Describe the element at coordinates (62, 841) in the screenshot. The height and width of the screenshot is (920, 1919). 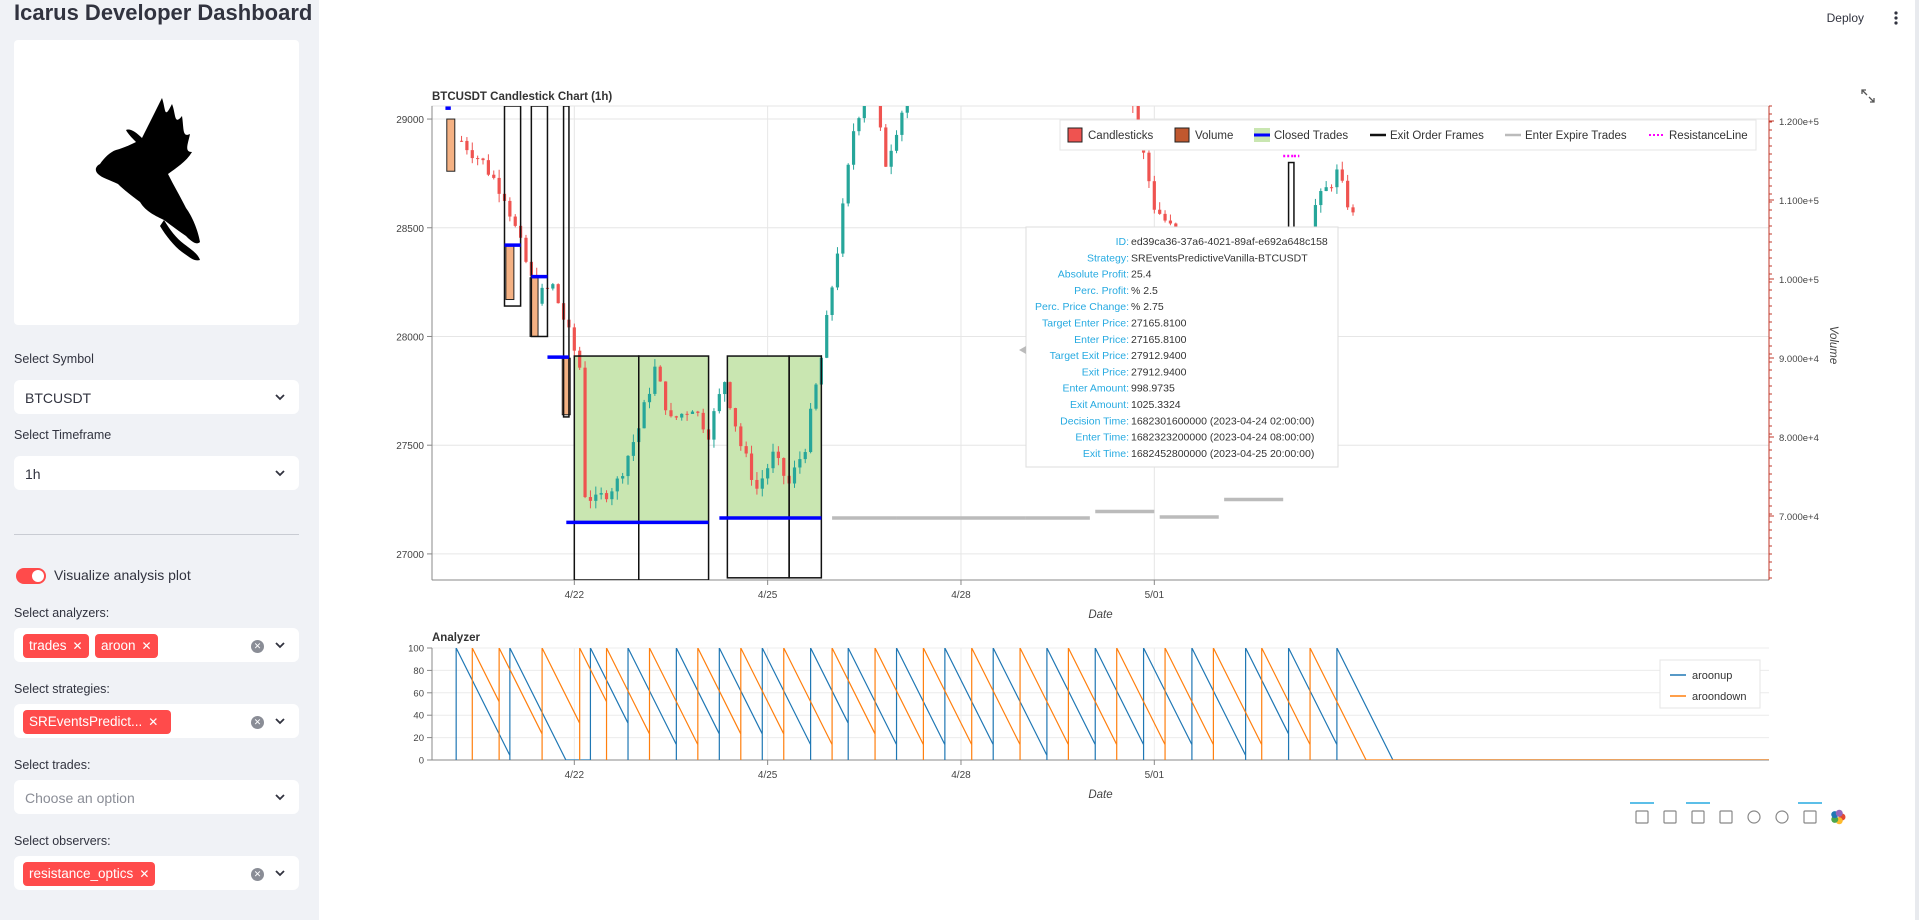
I see `observers-label: Select observers:` at that location.